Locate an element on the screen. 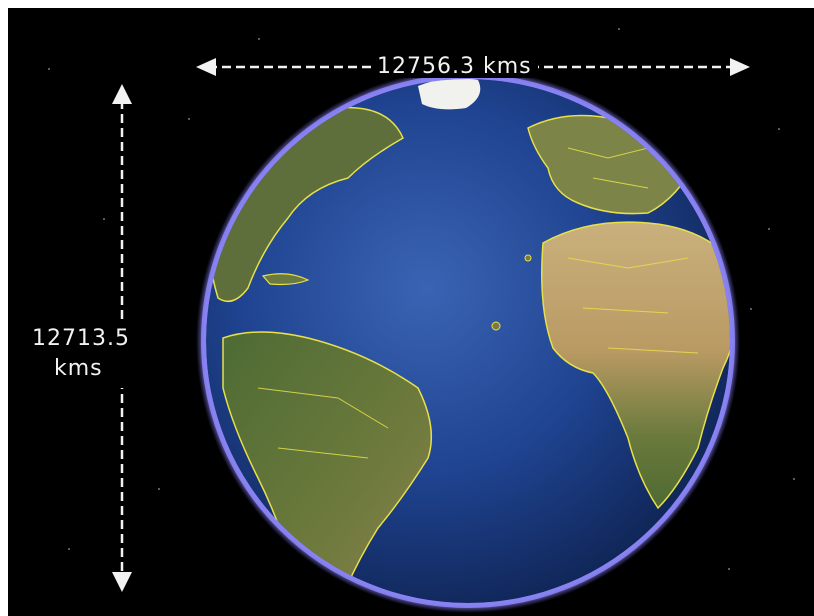  arrowhead-top is located at coordinates (122, 94).